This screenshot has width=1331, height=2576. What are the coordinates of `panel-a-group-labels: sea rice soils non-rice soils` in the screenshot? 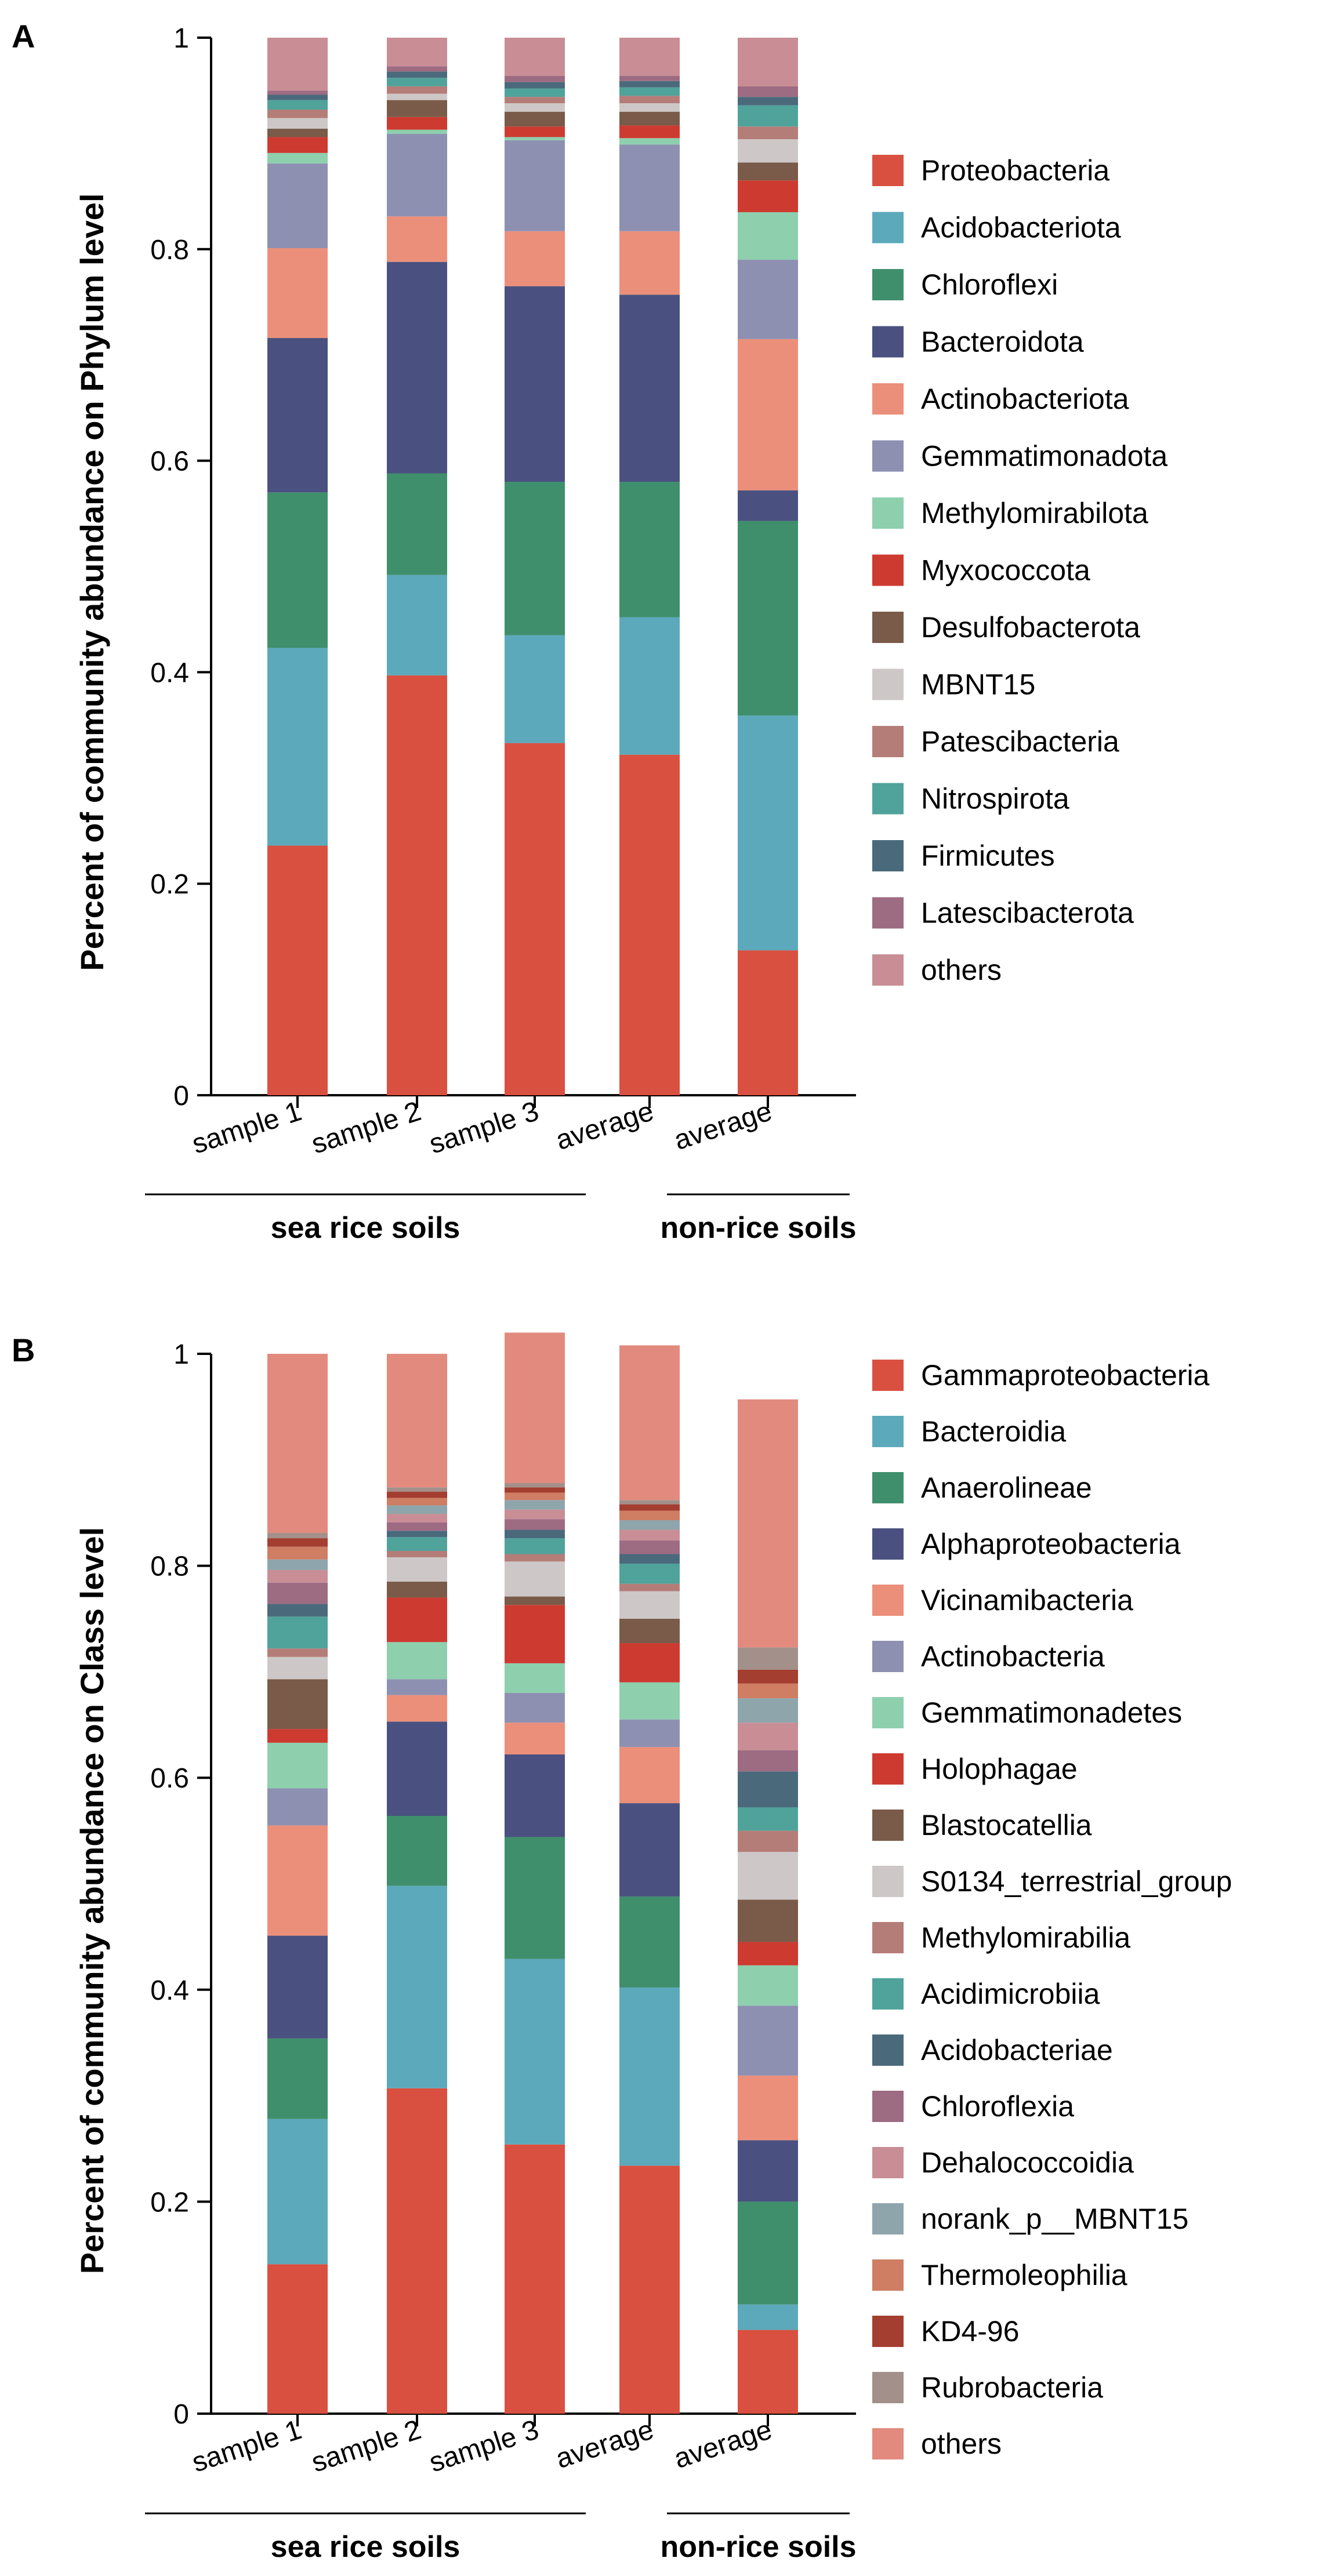 It's located at (501, 1219).